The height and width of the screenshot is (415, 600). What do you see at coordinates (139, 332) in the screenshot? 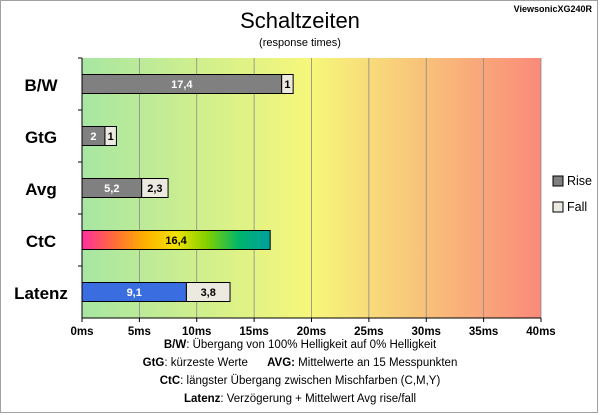
I see `x-tick-label: 5ms` at bounding box center [139, 332].